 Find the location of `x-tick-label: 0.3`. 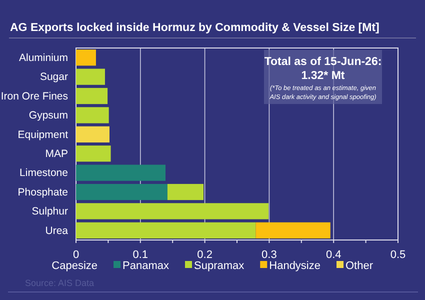

x-tick-label: 0.3 is located at coordinates (269, 255).